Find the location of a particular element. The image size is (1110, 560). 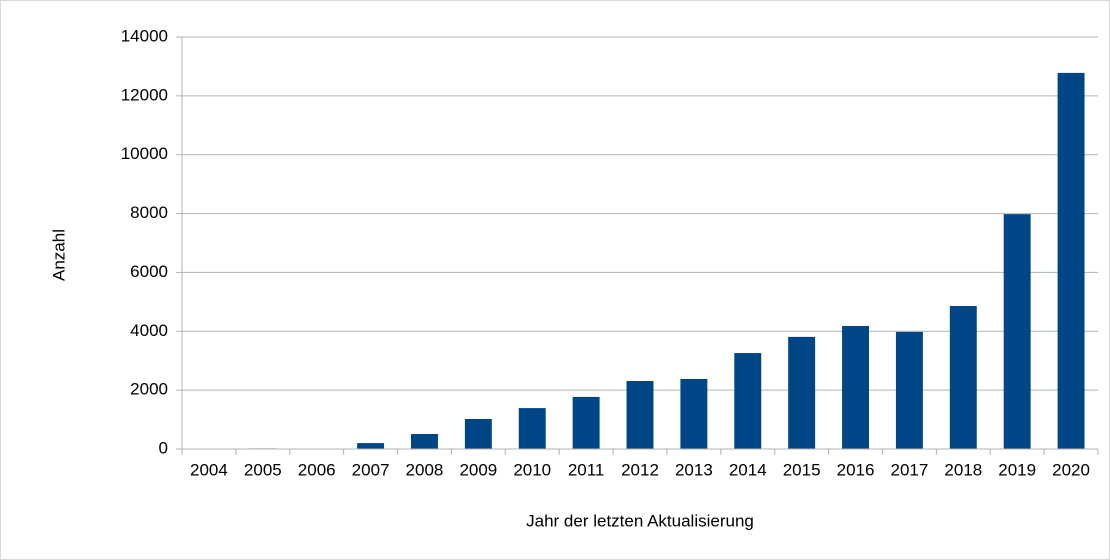

x-tick-label: 2017 is located at coordinates (909, 469).